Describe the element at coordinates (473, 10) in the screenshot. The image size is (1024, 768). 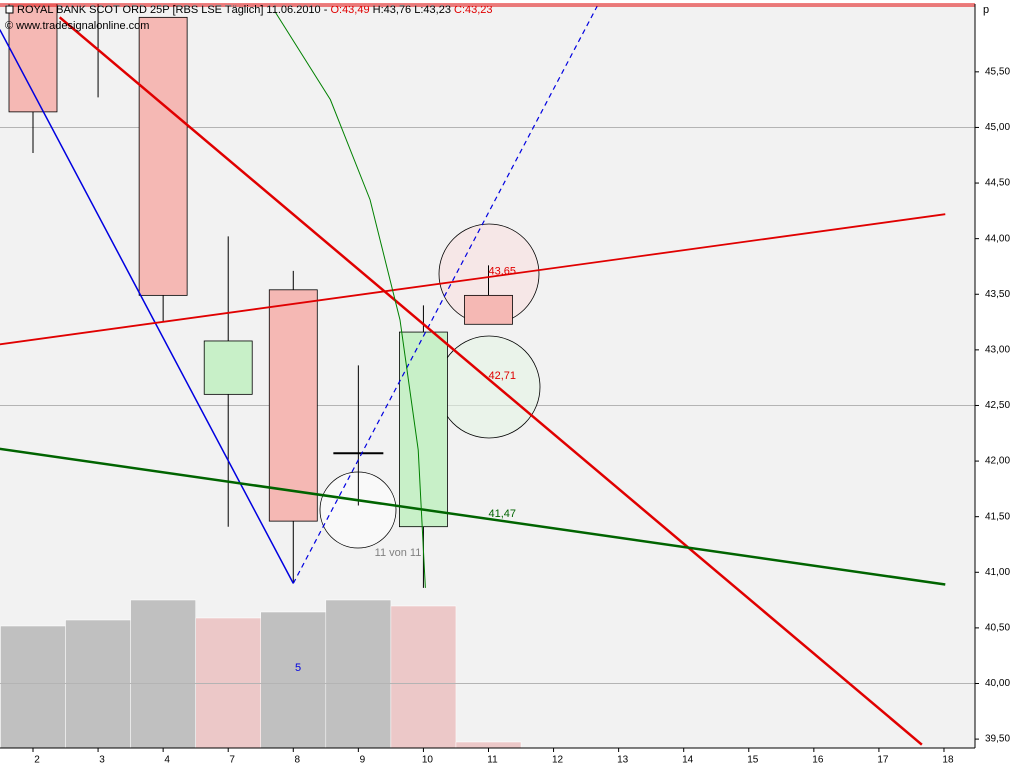
I see `title-part: C:43,23` at that location.